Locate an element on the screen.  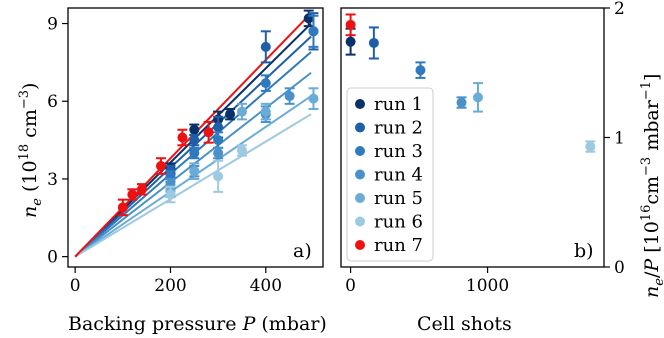
x-tick-label: 1000 is located at coordinates (487, 286).